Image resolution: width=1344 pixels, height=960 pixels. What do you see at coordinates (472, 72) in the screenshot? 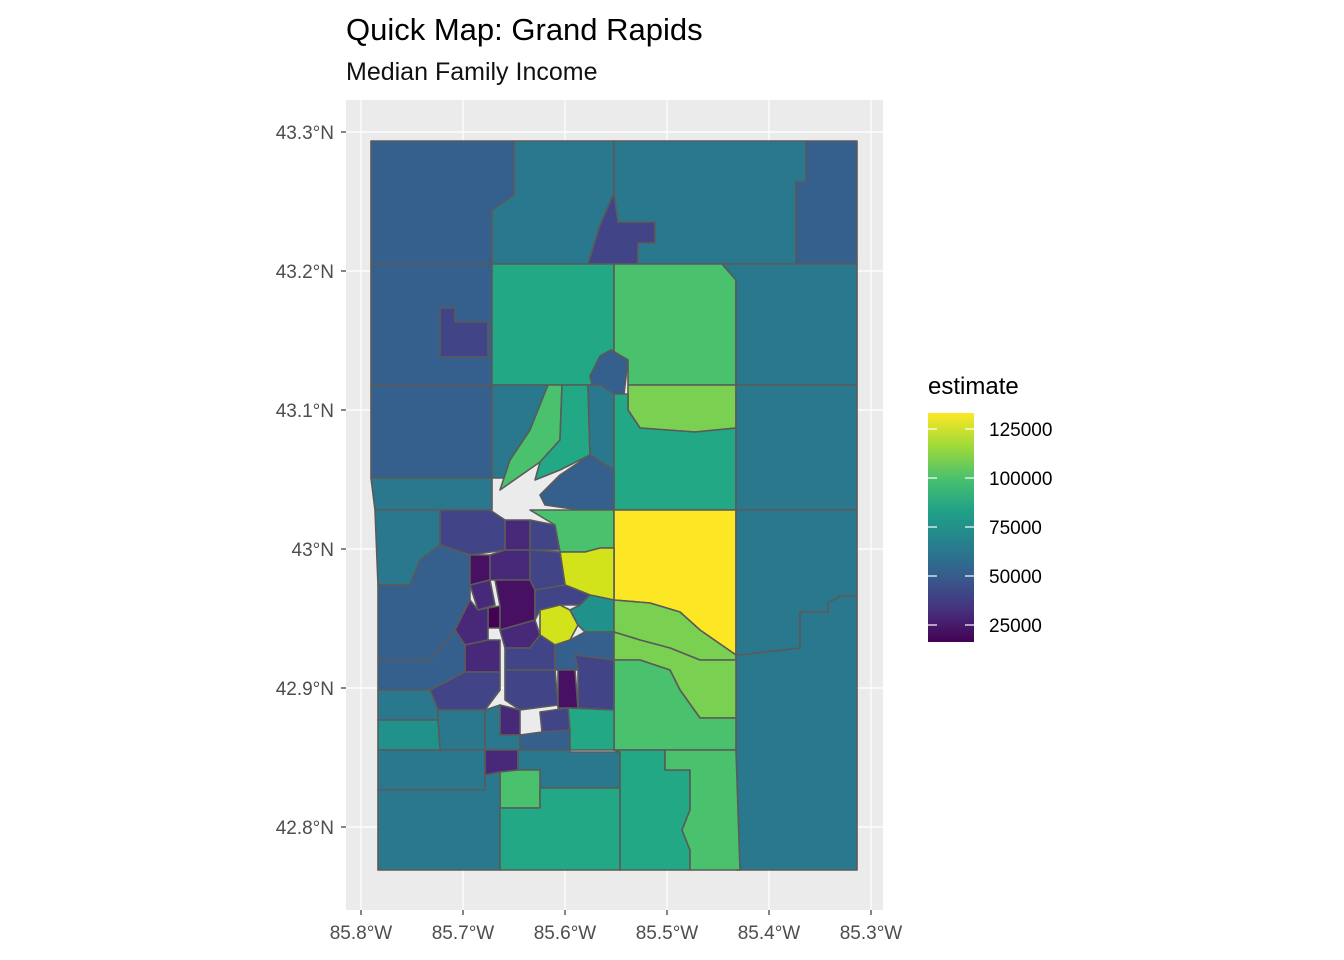
I see `map-subtitle: Median Family Income` at bounding box center [472, 72].